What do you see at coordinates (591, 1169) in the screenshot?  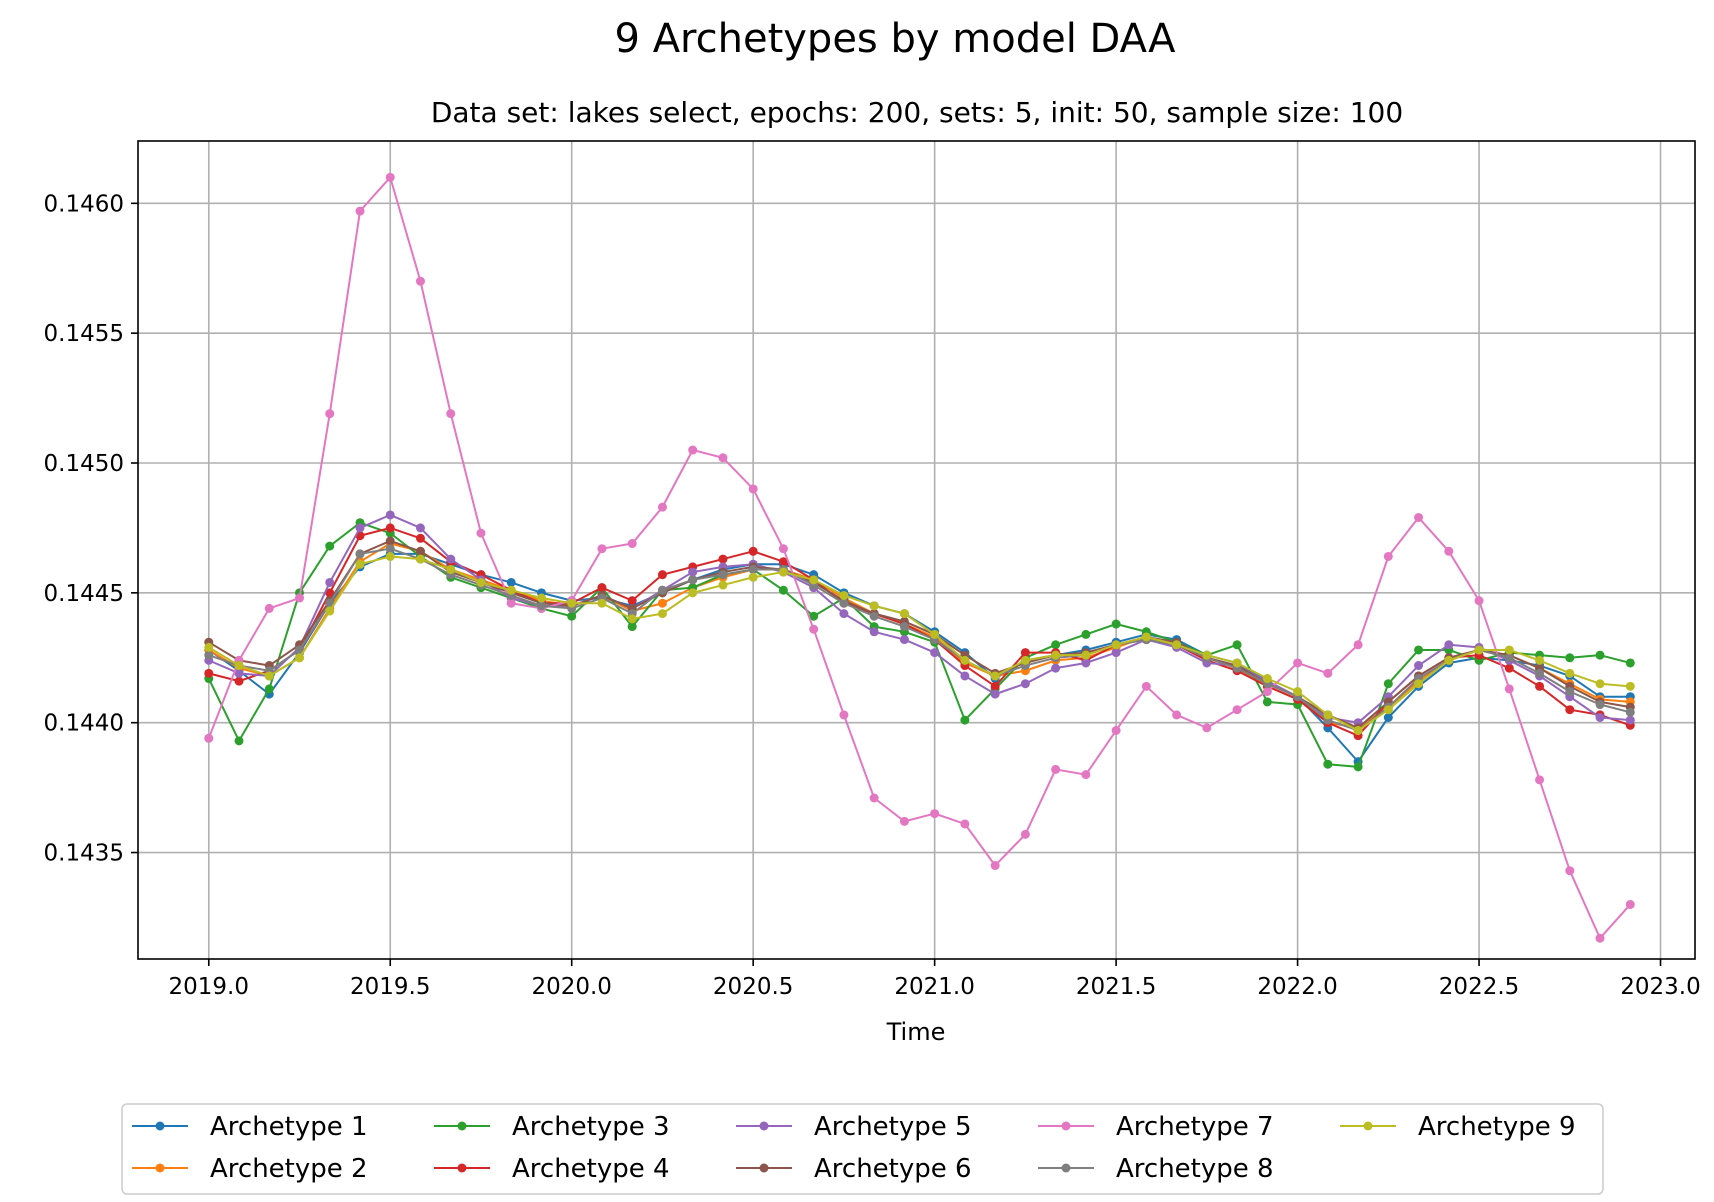 I see `legend-label: Archetype 4` at bounding box center [591, 1169].